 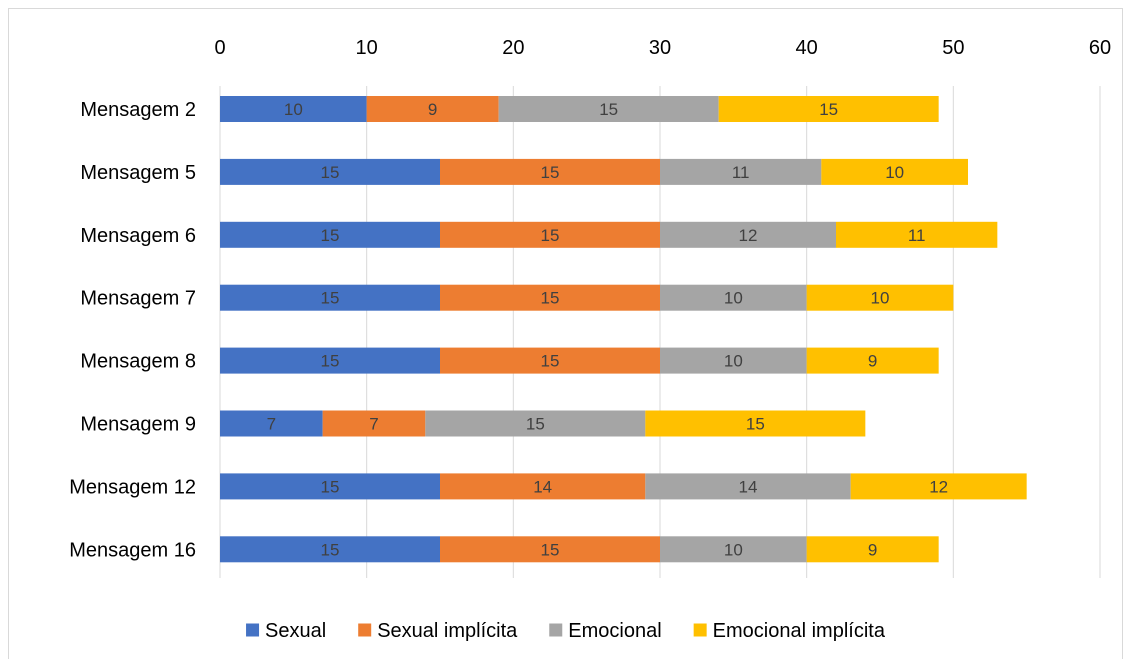 What do you see at coordinates (138, 236) in the screenshot?
I see `category-label: Mensagem 6` at bounding box center [138, 236].